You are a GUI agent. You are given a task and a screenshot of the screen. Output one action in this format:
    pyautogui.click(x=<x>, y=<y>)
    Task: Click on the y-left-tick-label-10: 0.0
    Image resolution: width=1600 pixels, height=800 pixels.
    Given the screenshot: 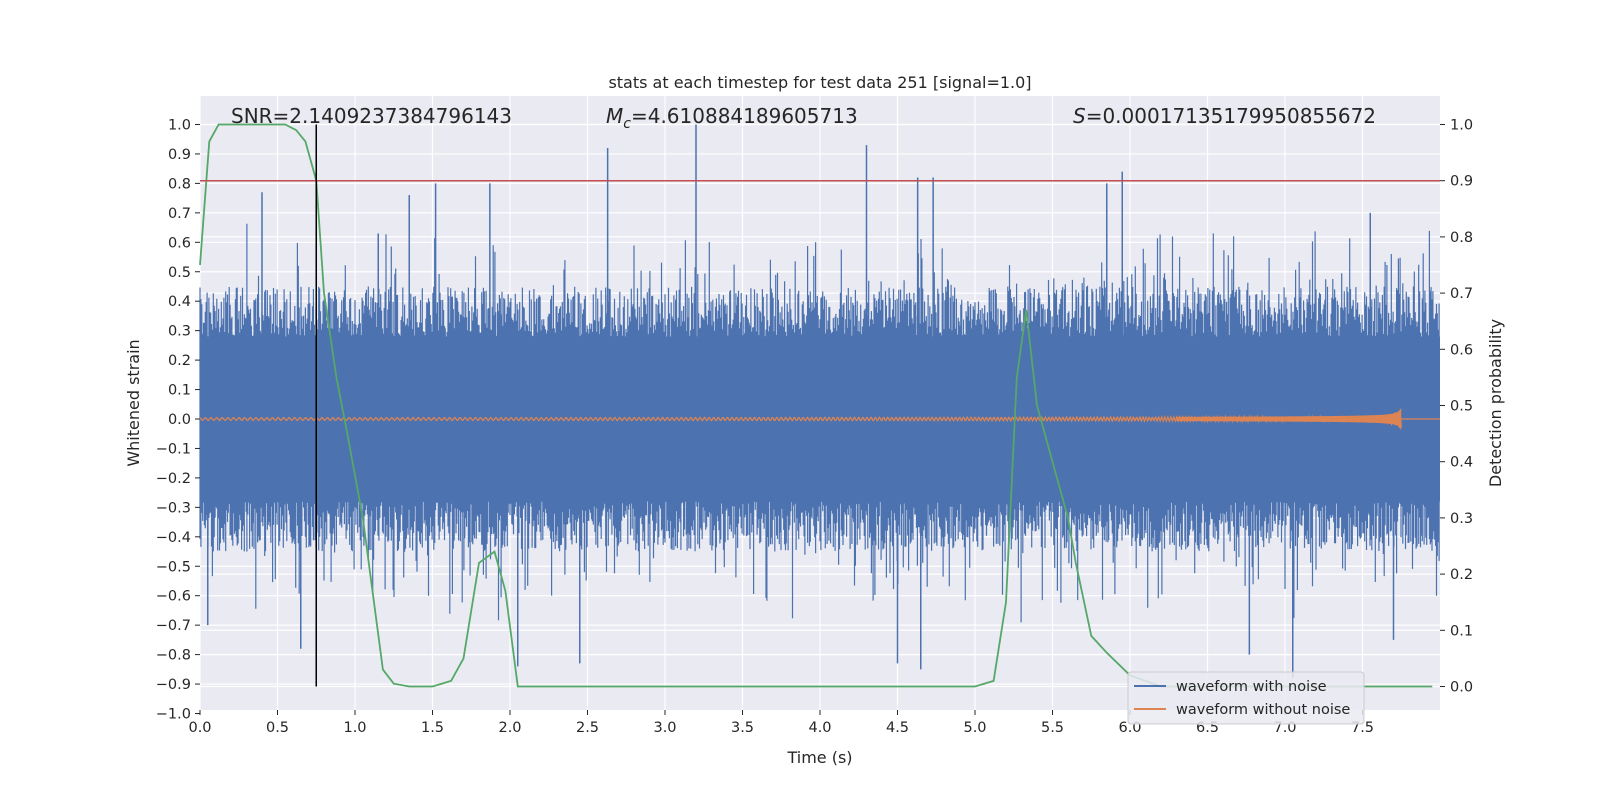 What is the action you would take?
    pyautogui.click(x=179, y=420)
    